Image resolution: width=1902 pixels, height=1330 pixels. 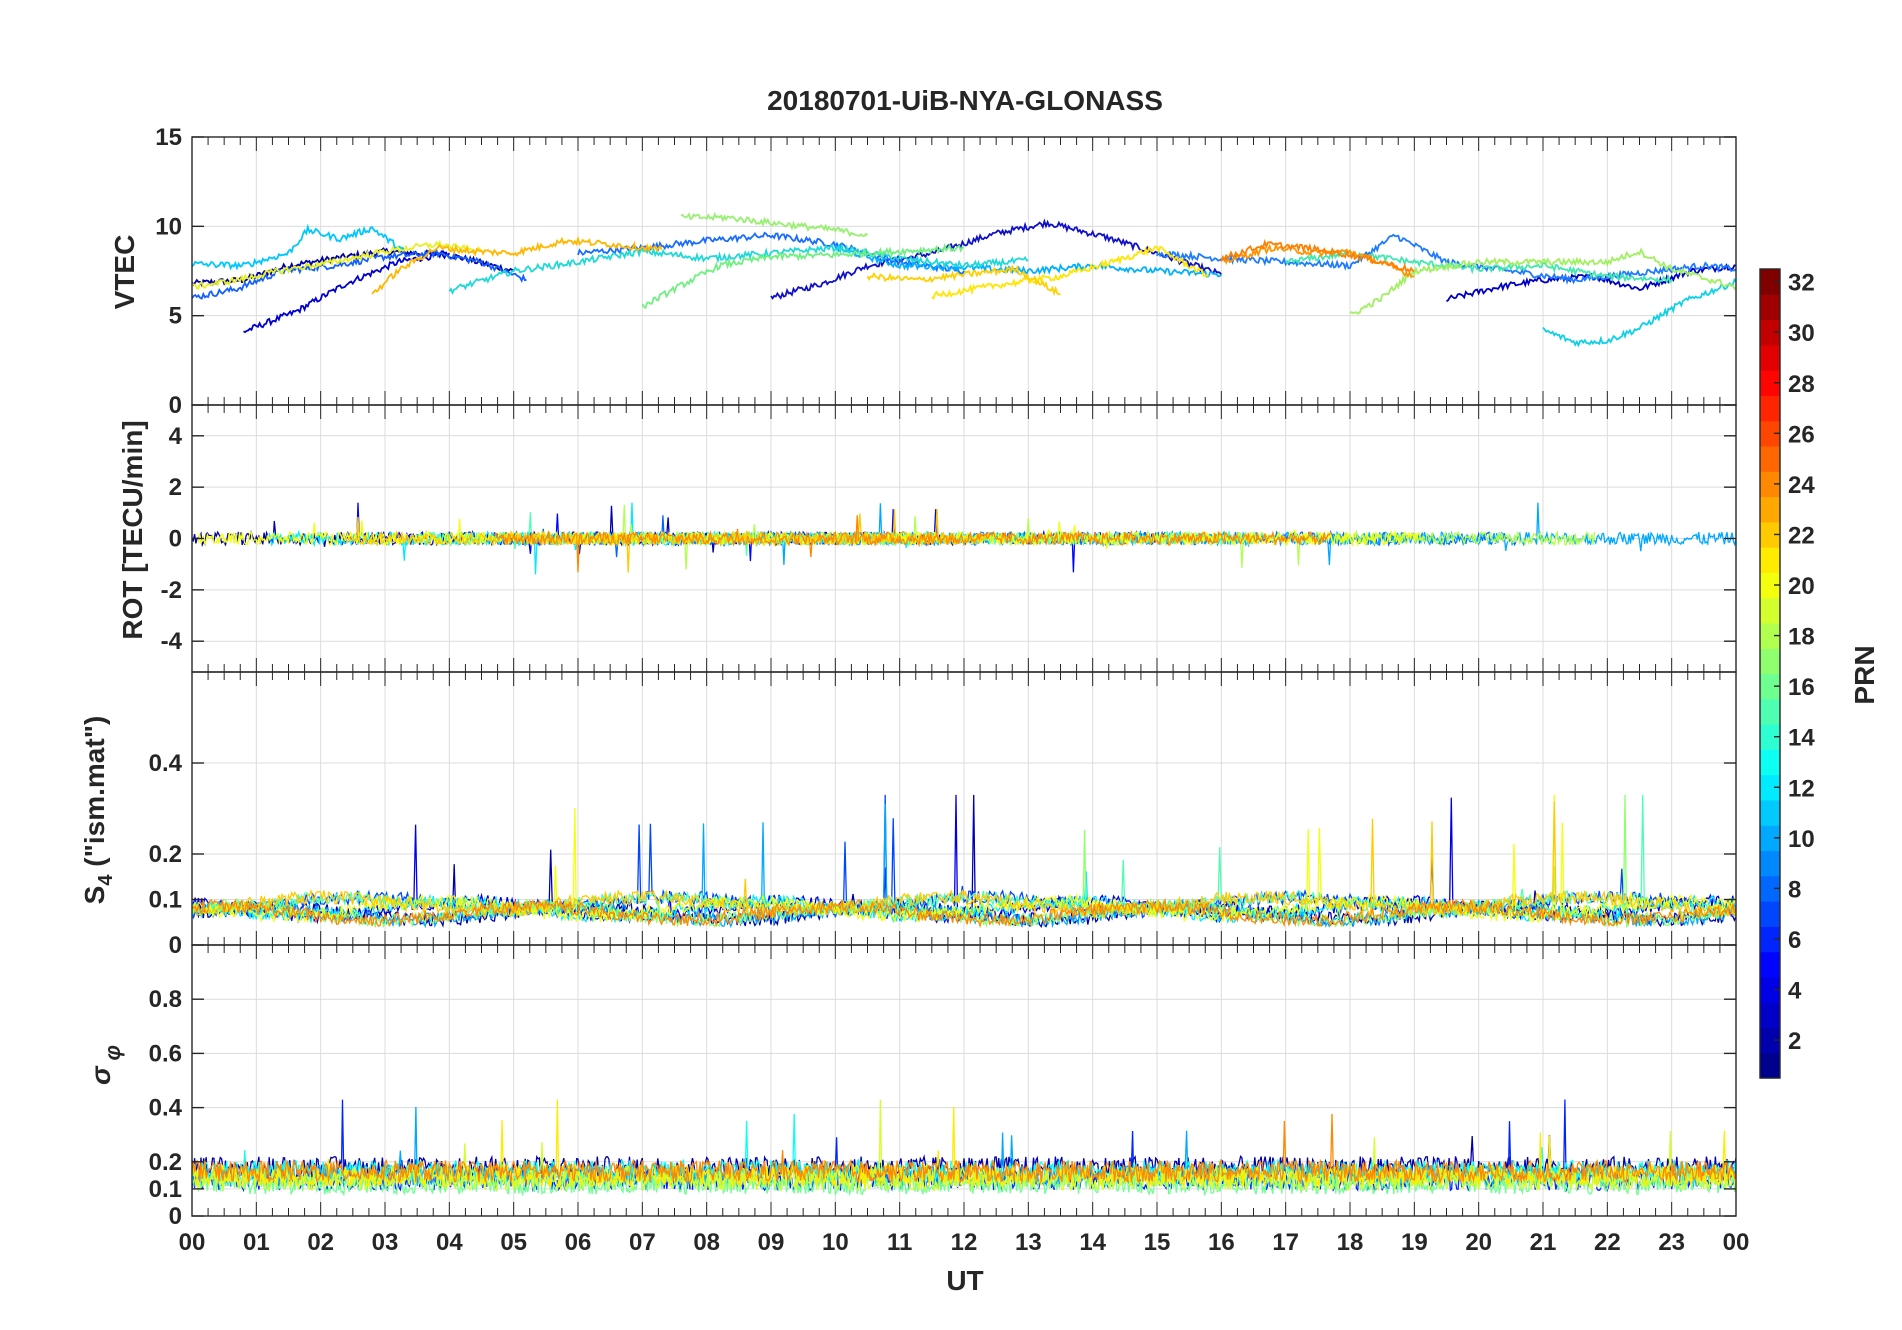 I want to click on colorbar-tick-label: 24, so click(x=1801, y=485).